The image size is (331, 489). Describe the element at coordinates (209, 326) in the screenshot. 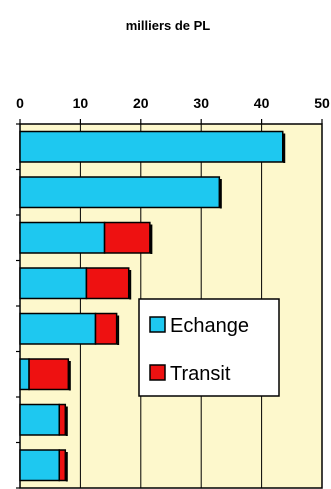

I see `legend-label-echange: Echange` at that location.